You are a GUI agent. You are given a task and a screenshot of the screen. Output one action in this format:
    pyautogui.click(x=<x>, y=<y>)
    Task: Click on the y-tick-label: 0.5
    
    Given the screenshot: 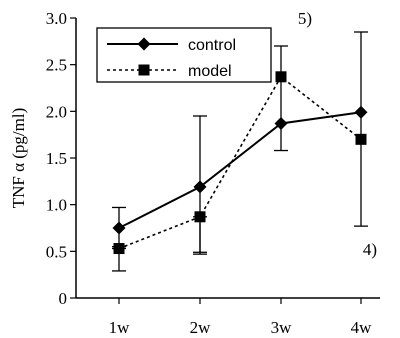 What is the action you would take?
    pyautogui.click(x=56, y=251)
    